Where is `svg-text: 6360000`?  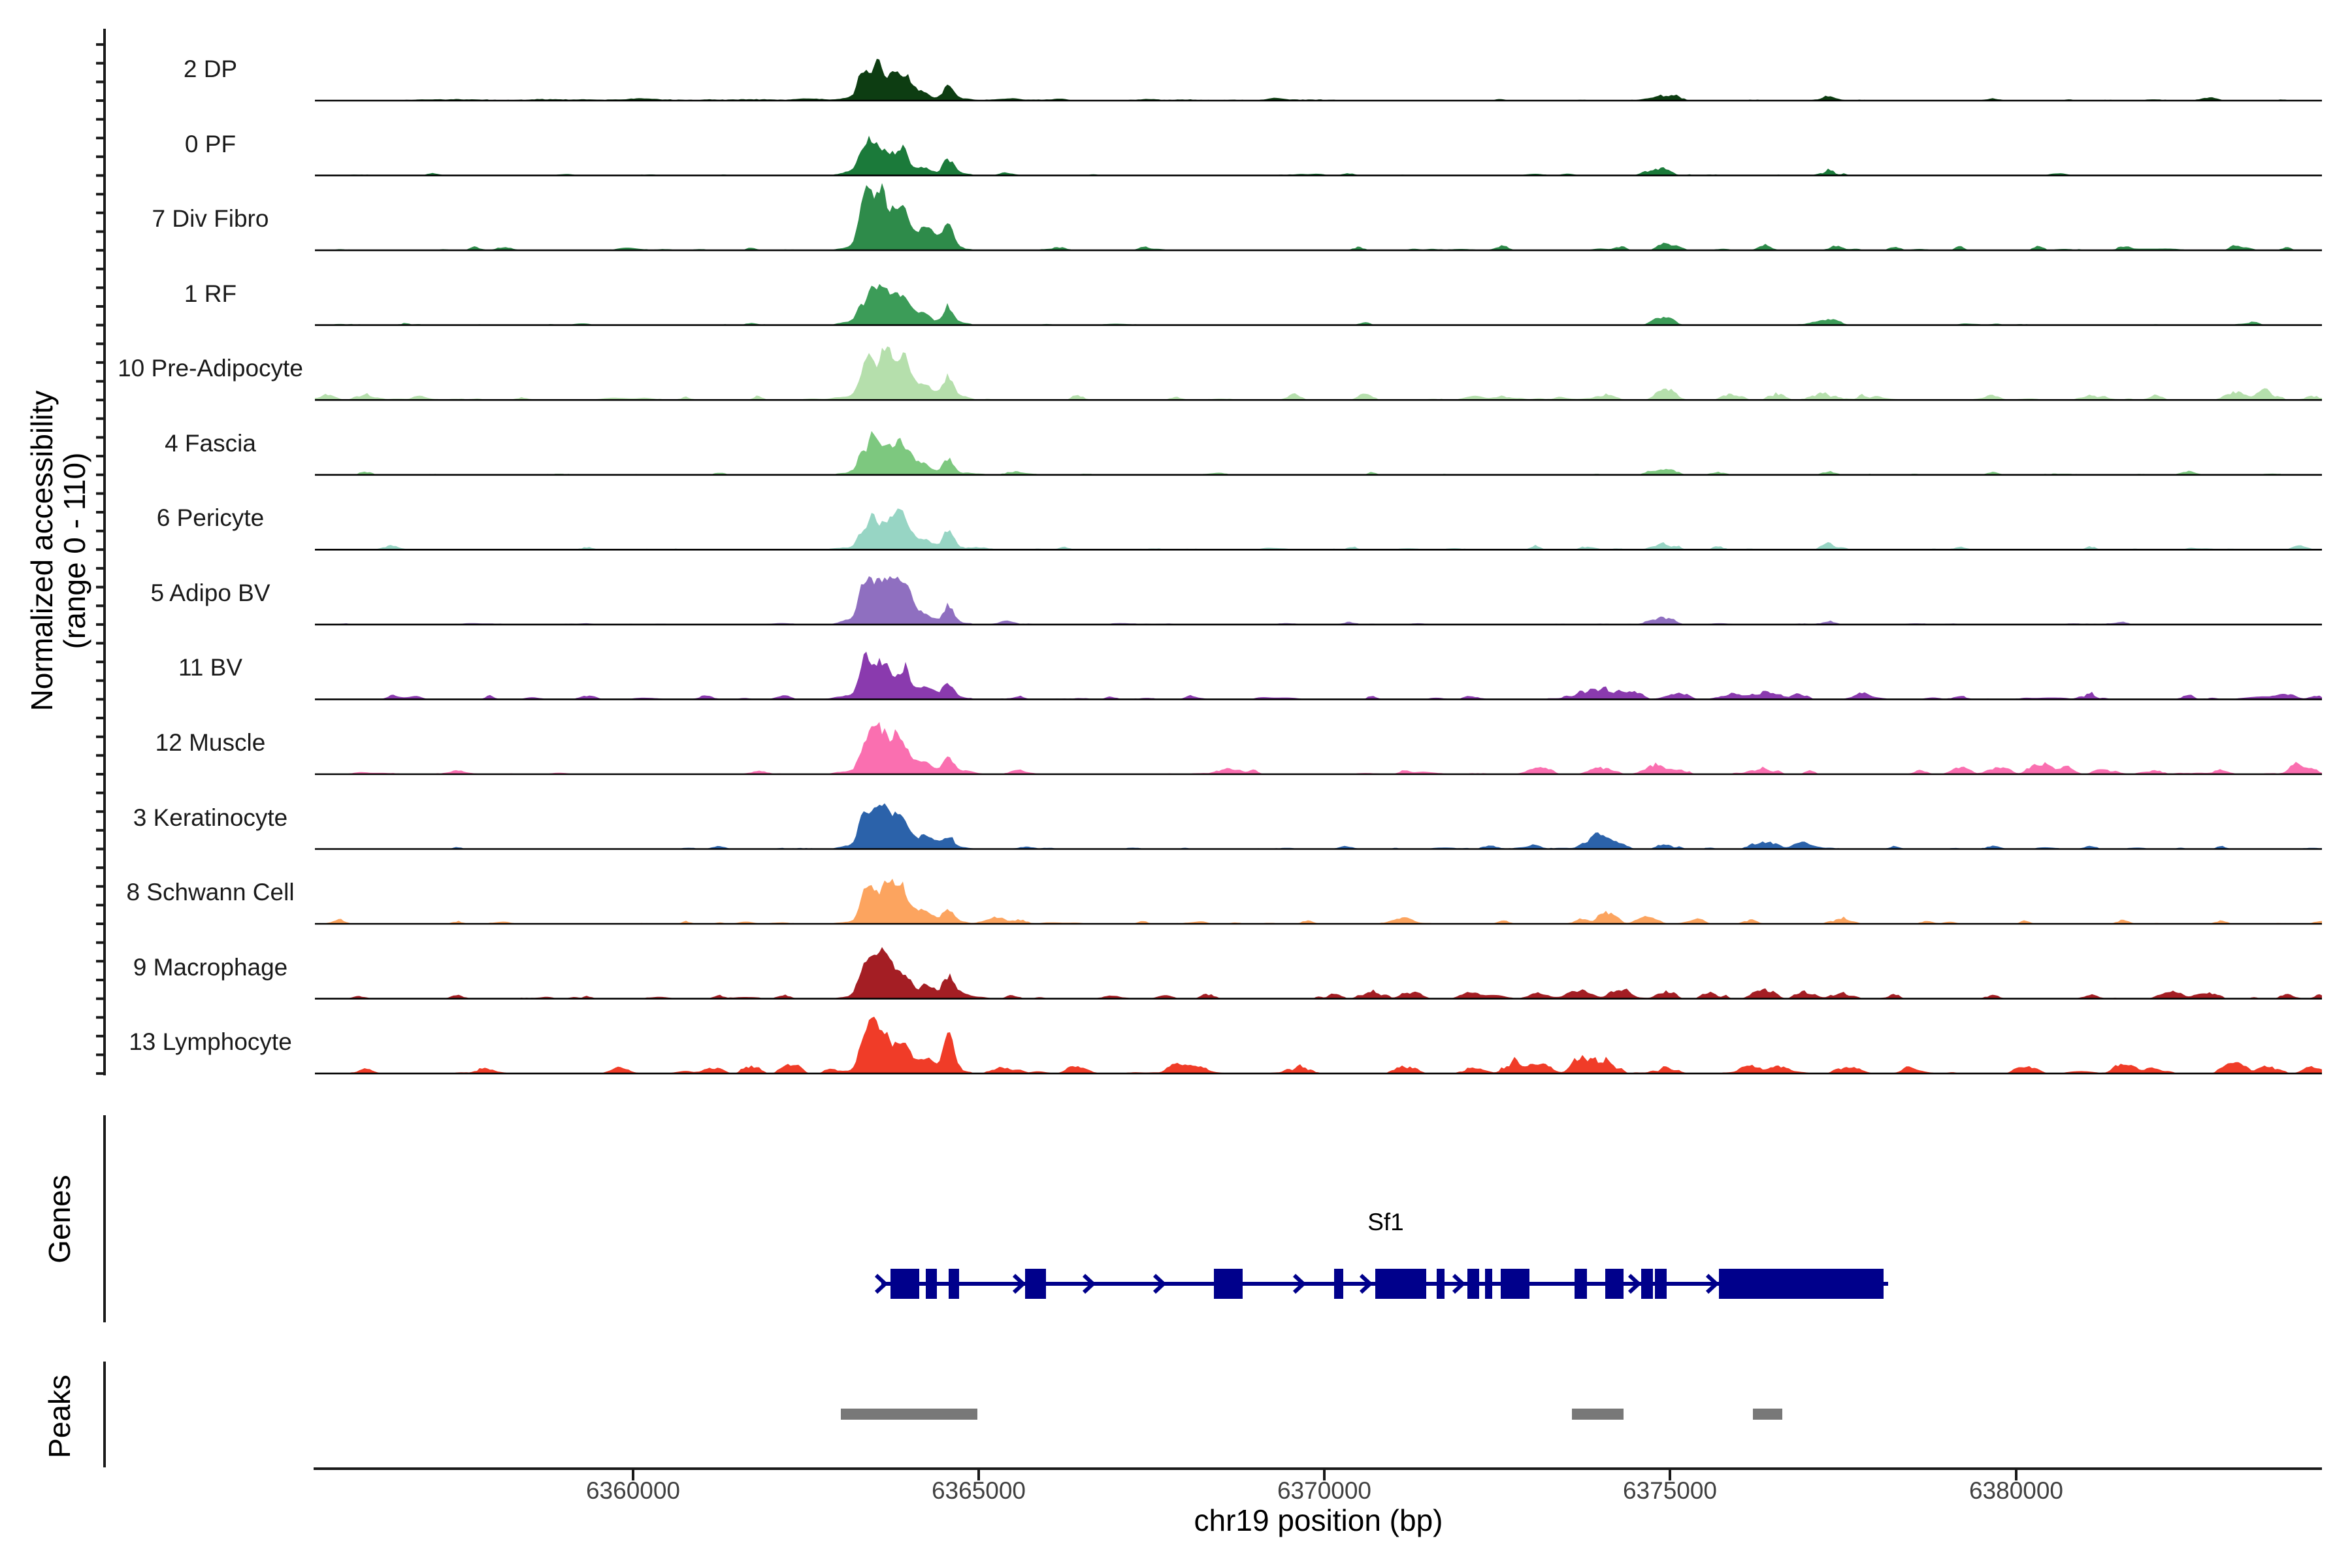
svg-text: 6360000 is located at coordinates (633, 1490).